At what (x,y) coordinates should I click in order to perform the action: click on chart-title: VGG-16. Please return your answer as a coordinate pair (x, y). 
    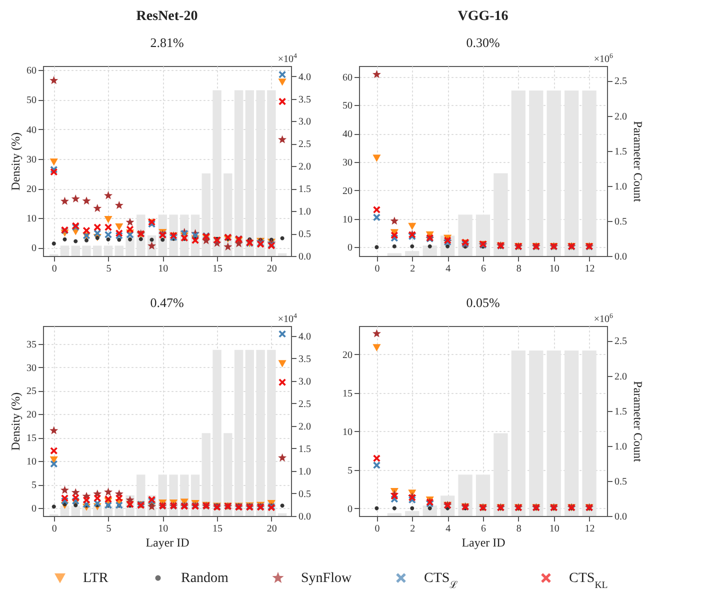
    Looking at the image, I should click on (483, 16).